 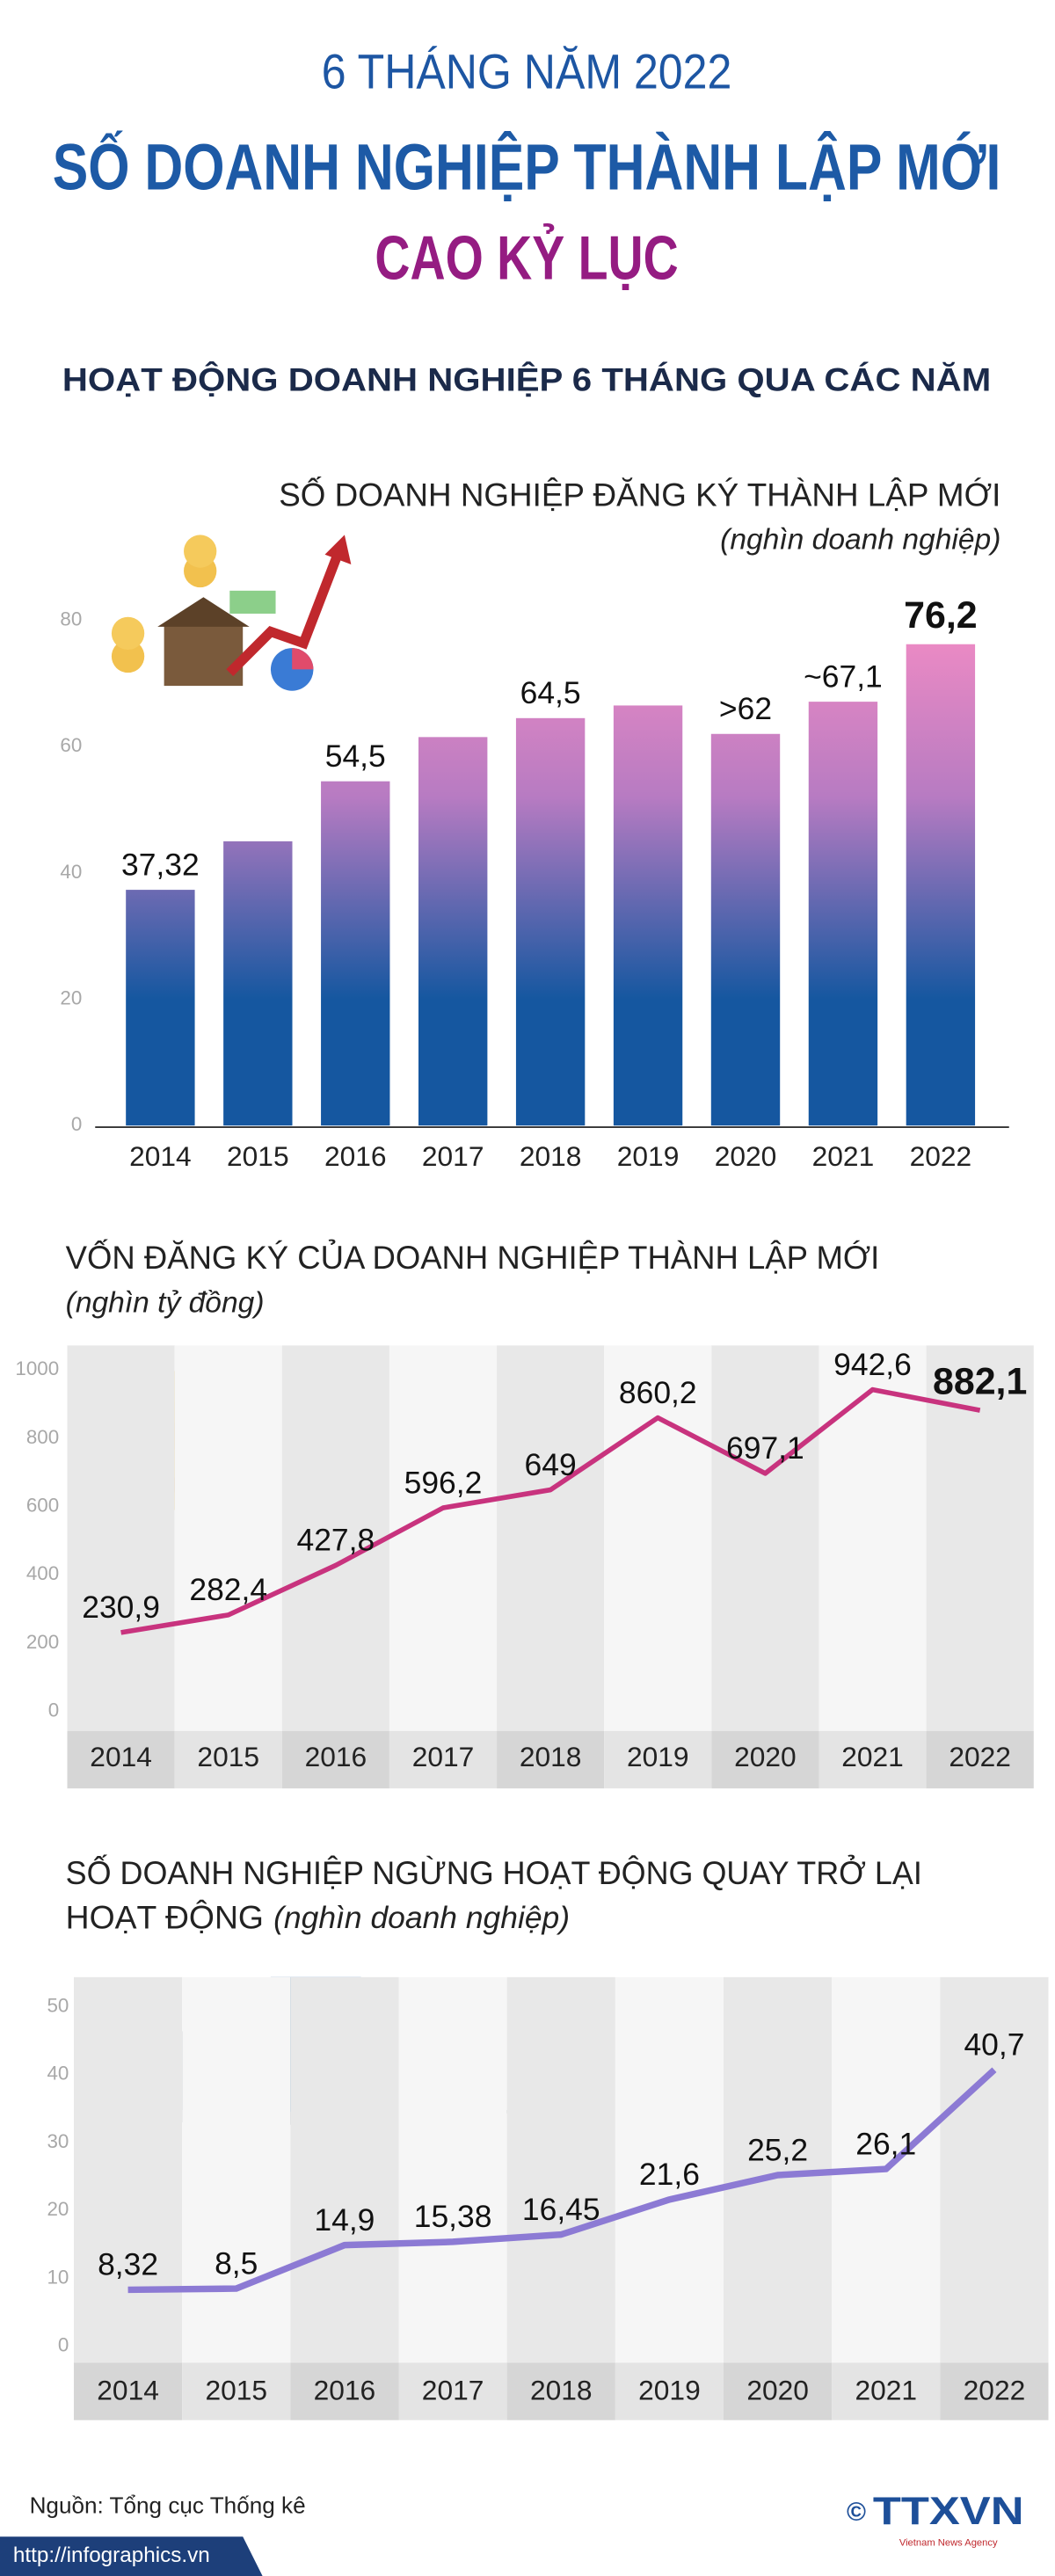 What do you see at coordinates (71, 872) in the screenshot?
I see `y-tick-label: 40` at bounding box center [71, 872].